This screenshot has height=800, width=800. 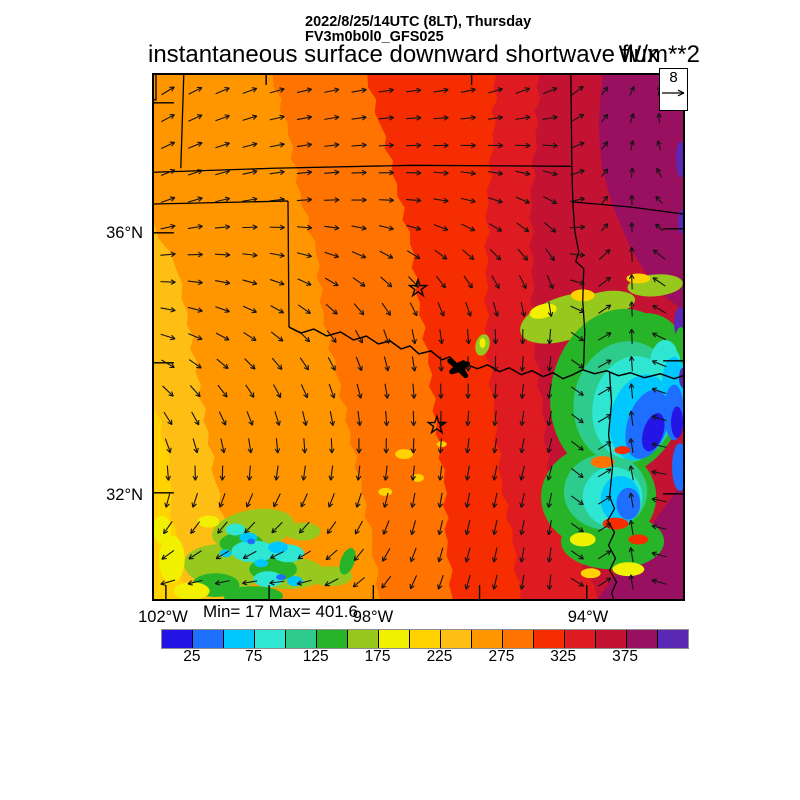 I want to click on flux-region, so click(x=640, y=193).